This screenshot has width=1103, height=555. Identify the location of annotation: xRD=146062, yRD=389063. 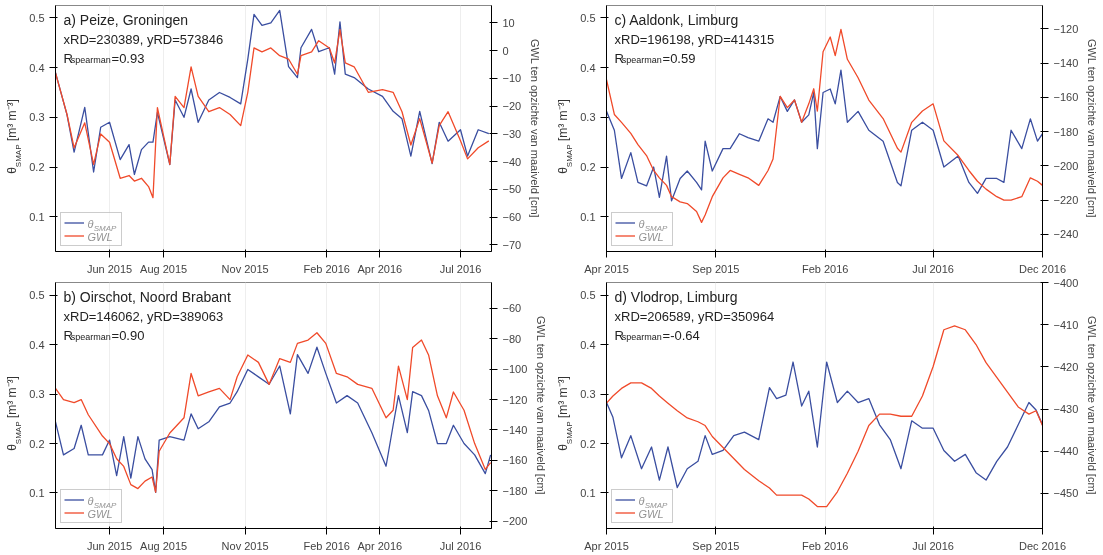
(143, 316).